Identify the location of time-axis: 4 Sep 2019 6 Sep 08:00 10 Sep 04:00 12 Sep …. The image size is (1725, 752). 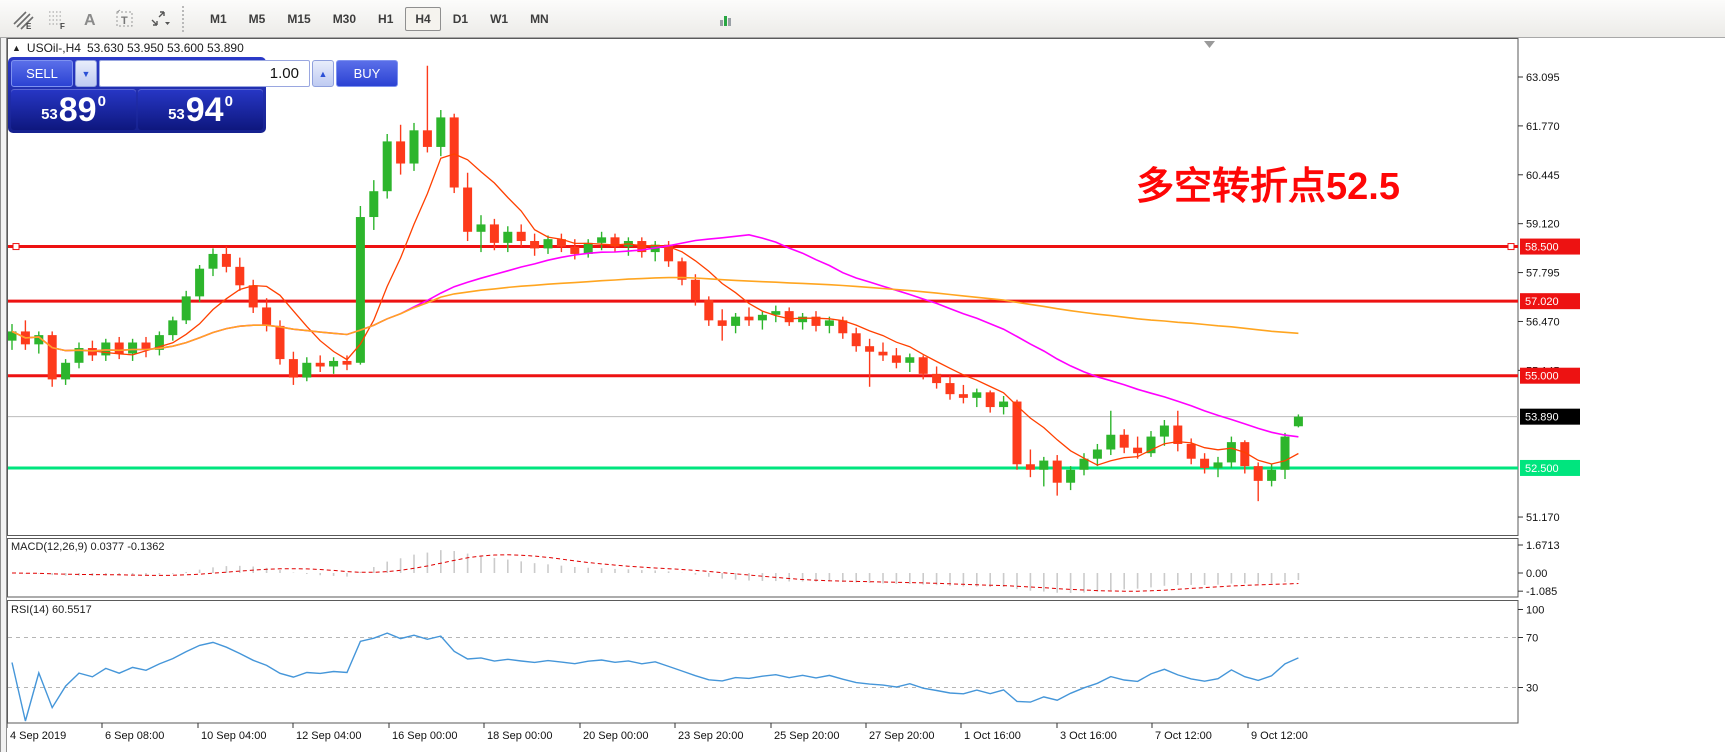
(657, 732).